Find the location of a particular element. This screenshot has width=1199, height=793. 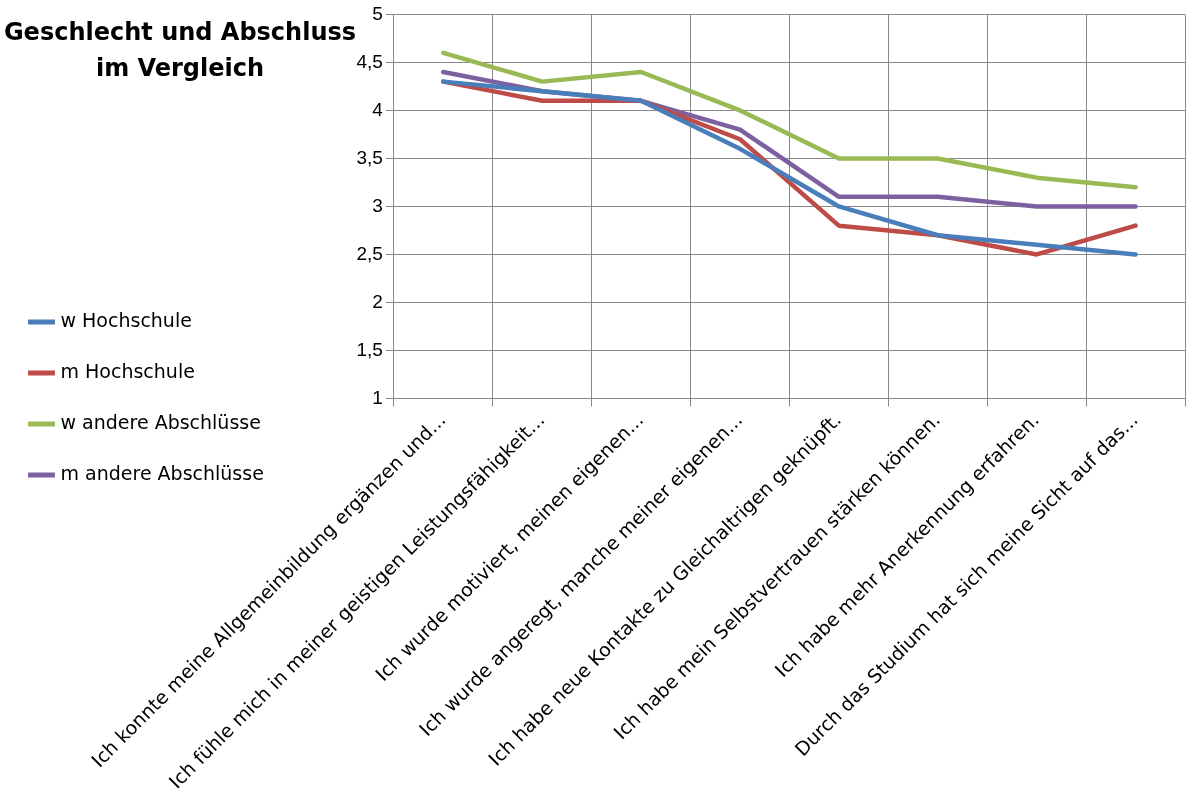

y-tick-label: 2 is located at coordinates (377, 301).